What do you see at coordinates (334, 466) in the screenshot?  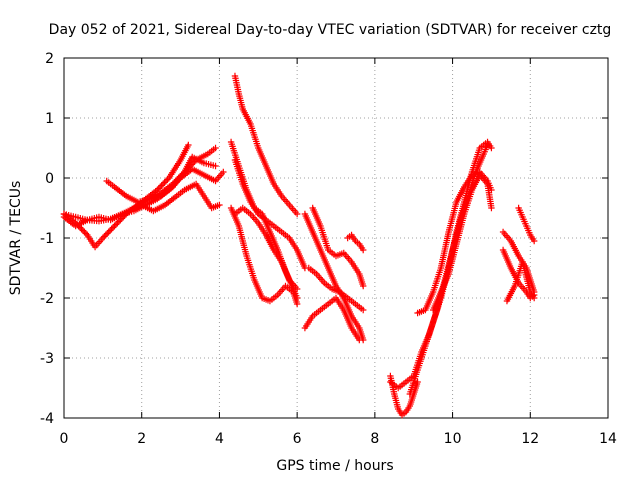 I see `x-axis-label: GPS time / hours` at bounding box center [334, 466].